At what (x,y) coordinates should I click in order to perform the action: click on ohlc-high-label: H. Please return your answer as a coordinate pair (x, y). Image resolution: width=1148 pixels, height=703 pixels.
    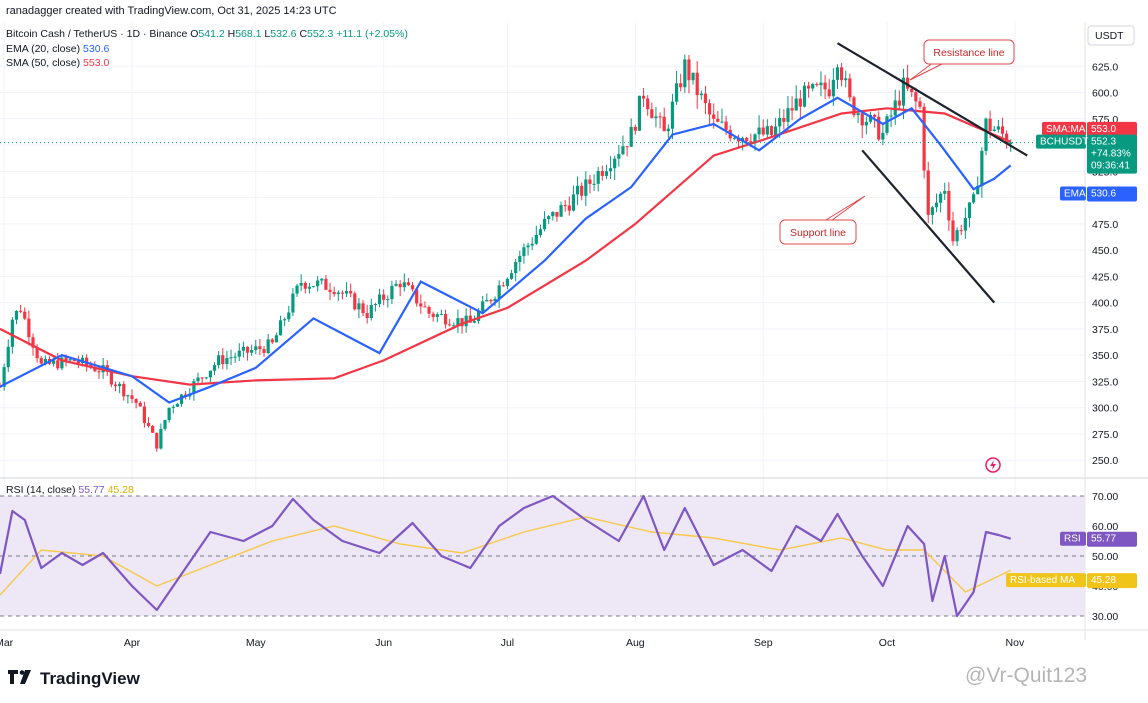
    Looking at the image, I should click on (231, 34).